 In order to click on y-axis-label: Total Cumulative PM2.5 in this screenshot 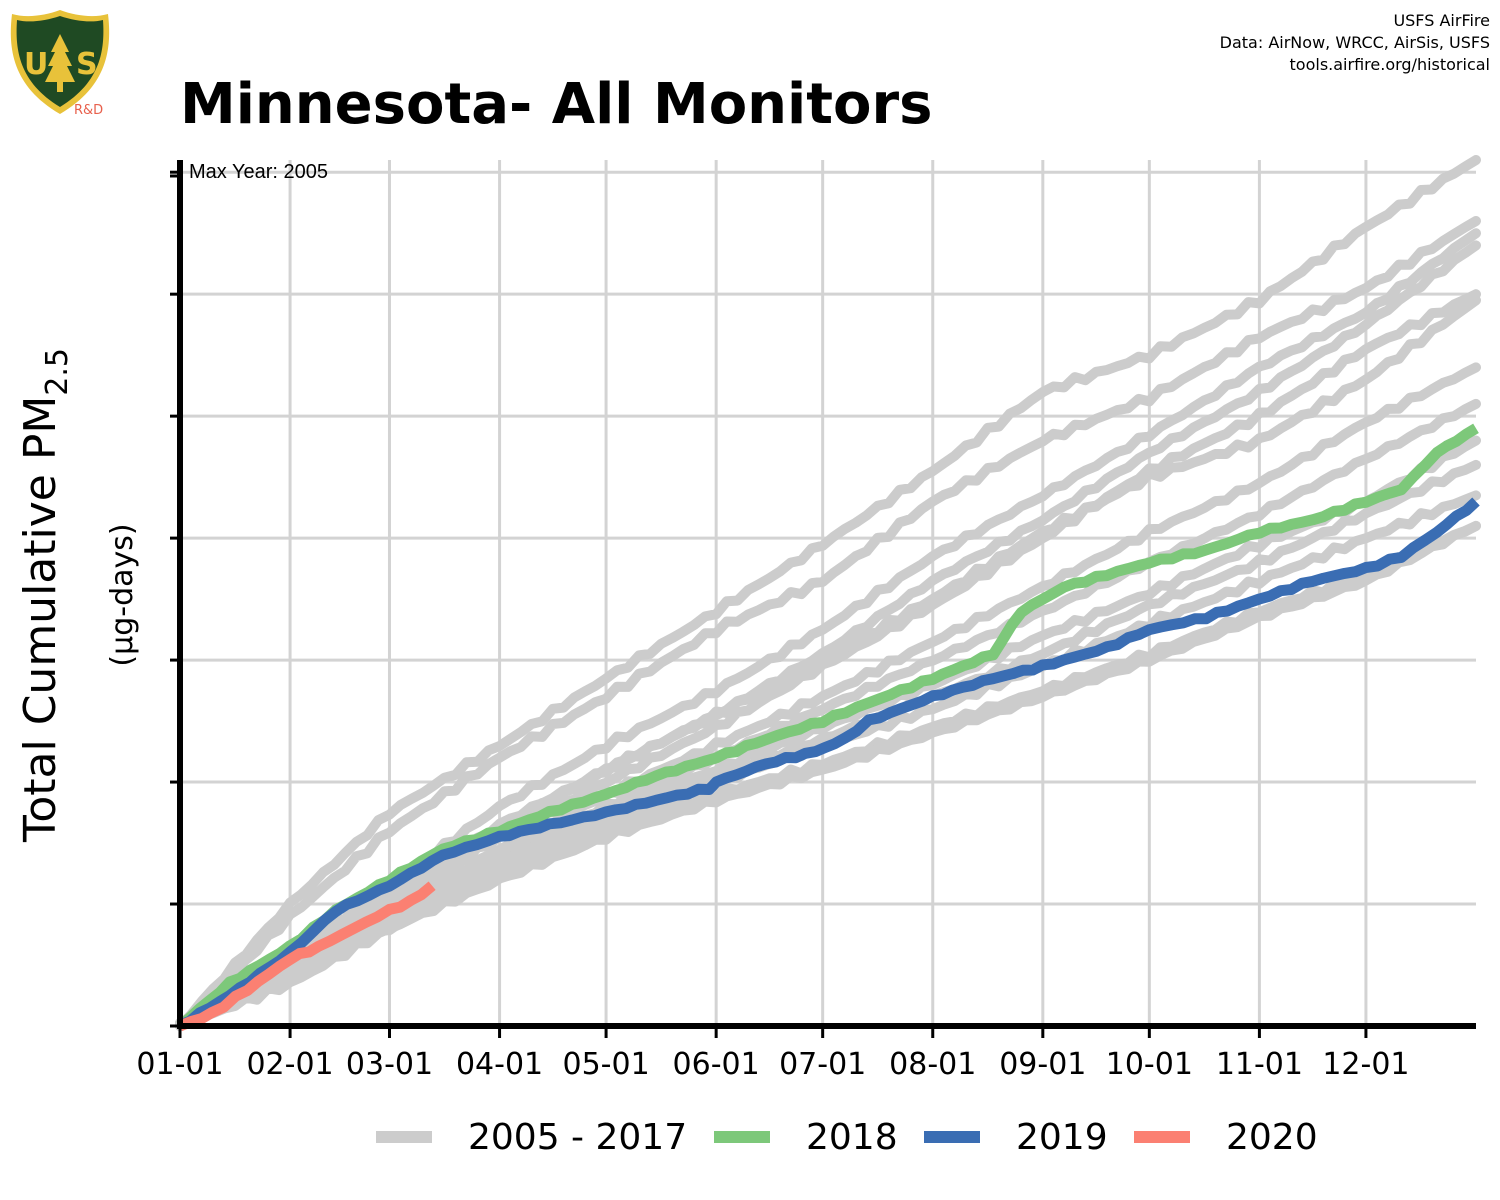, I will do `click(45, 595)`.